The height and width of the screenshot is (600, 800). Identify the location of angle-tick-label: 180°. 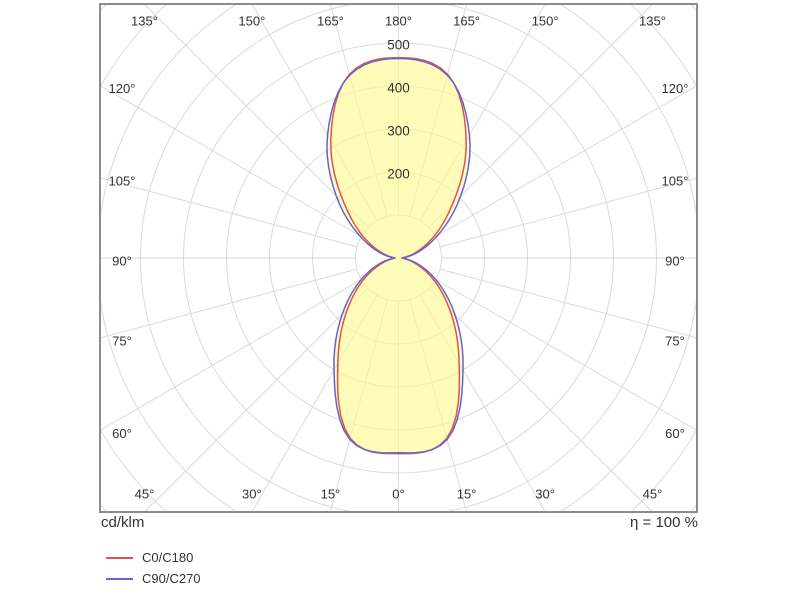
(398, 20).